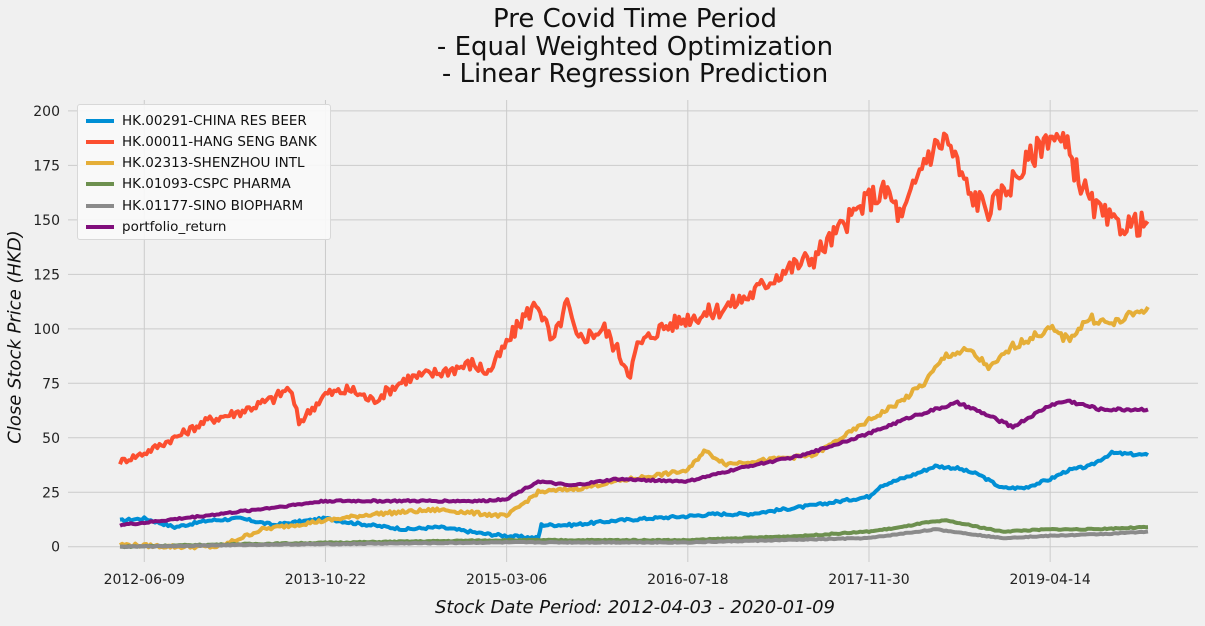 Image resolution: width=1205 pixels, height=626 pixels. I want to click on legend-item: HK.01177-SINO BIOPHARM, so click(194, 205).